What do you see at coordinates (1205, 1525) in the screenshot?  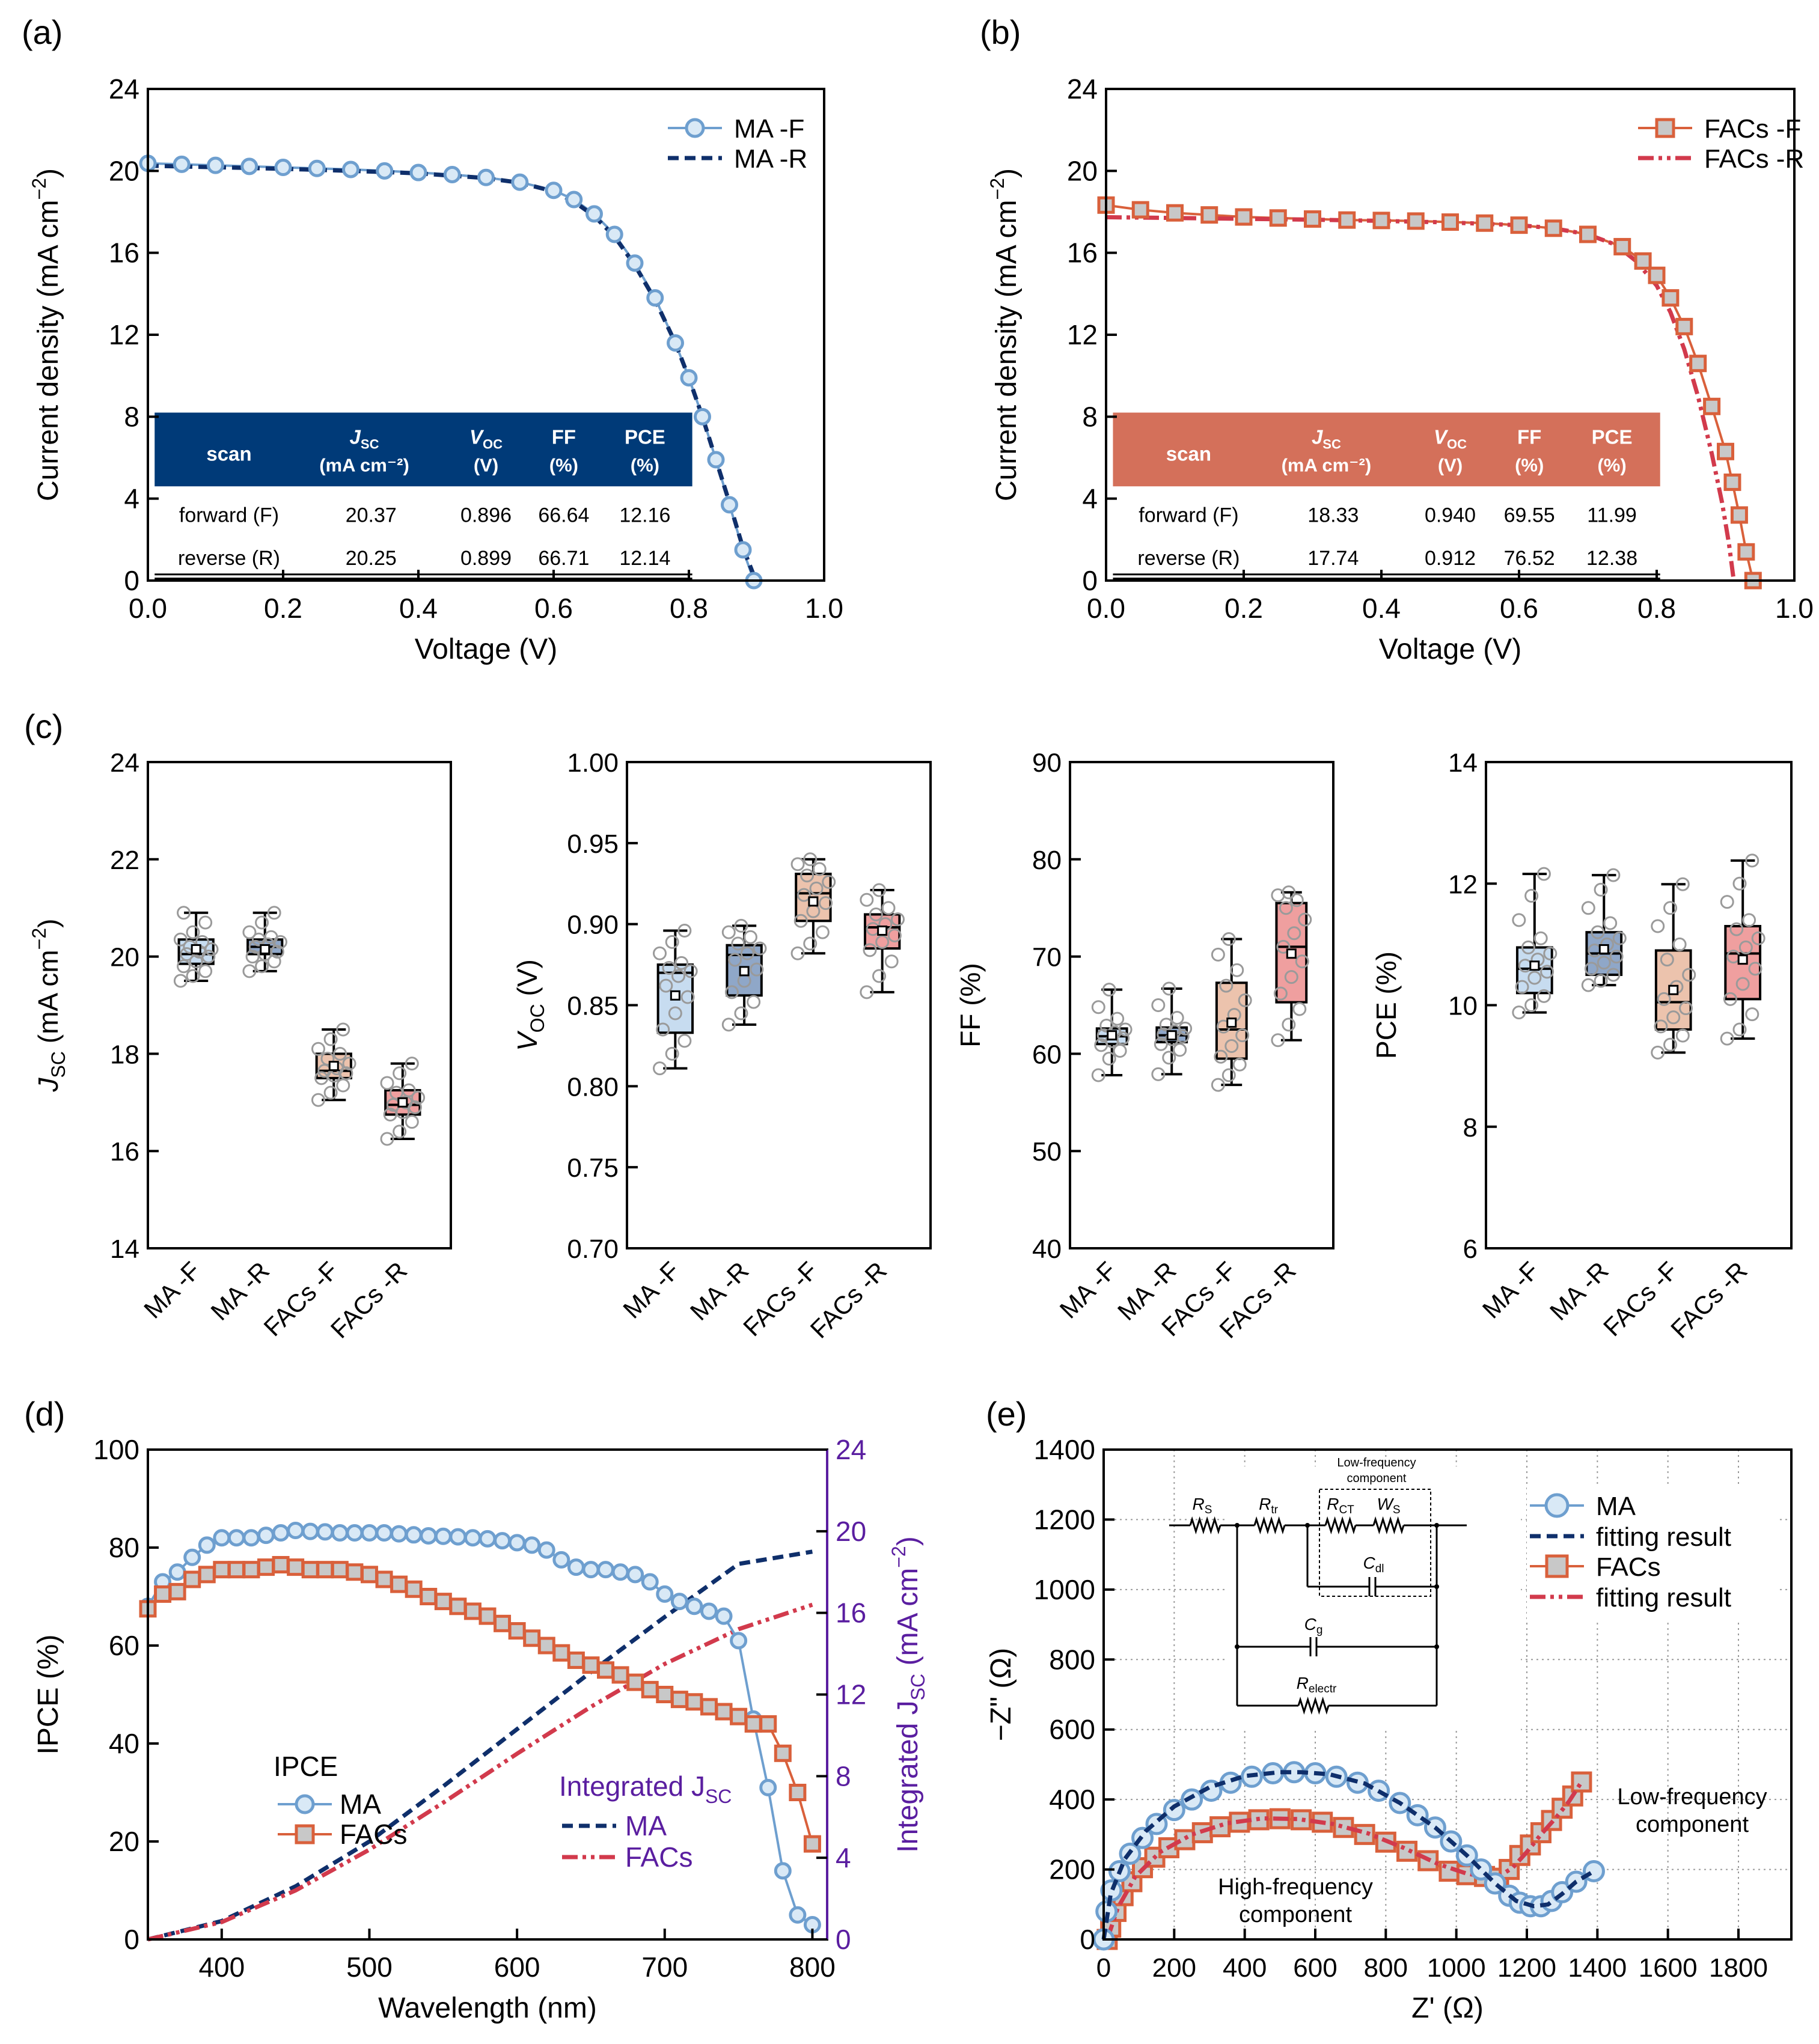 I see `resistor-rs` at bounding box center [1205, 1525].